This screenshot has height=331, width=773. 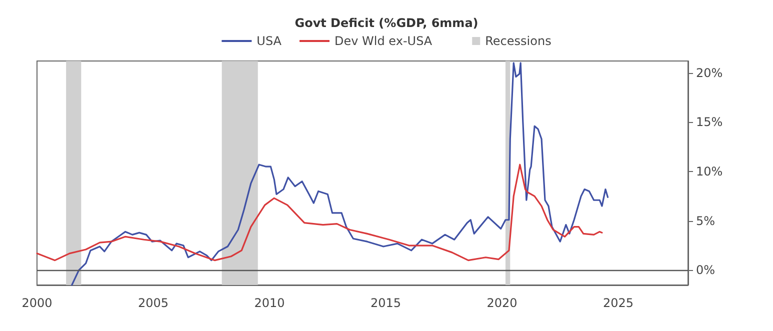 I want to click on x-tick-label: 2025, so click(x=618, y=303).